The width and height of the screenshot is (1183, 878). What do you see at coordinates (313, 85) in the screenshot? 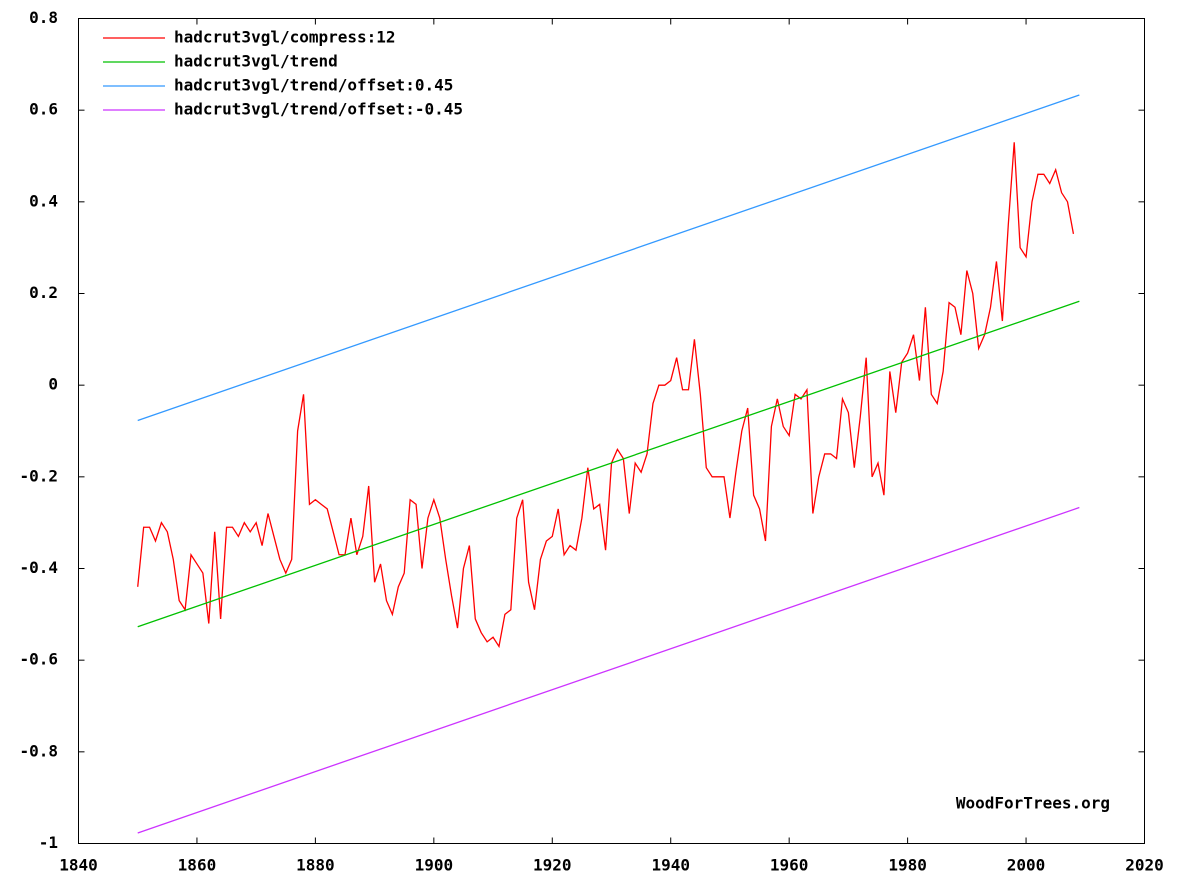
I see `legend-label: hadcrut3vgl/trend/offset:0.45` at bounding box center [313, 85].